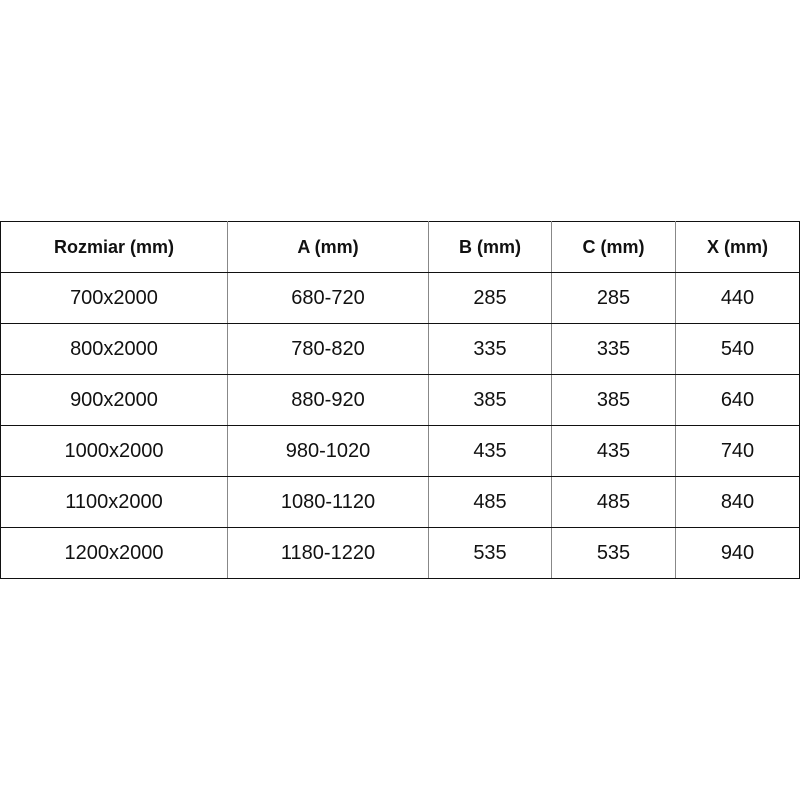 This screenshot has width=800, height=800. I want to click on table-row: 900x2000 880-920 385 385 640, so click(400, 400).